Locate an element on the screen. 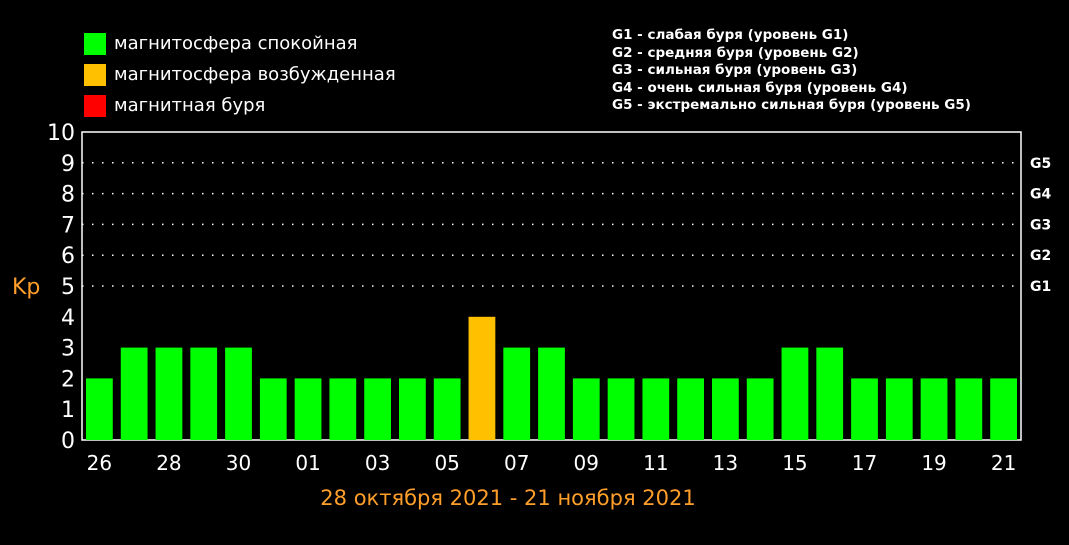 Image resolution: width=1069 pixels, height=545 pixels. storm-tick-g4: G4 is located at coordinates (1040, 195).